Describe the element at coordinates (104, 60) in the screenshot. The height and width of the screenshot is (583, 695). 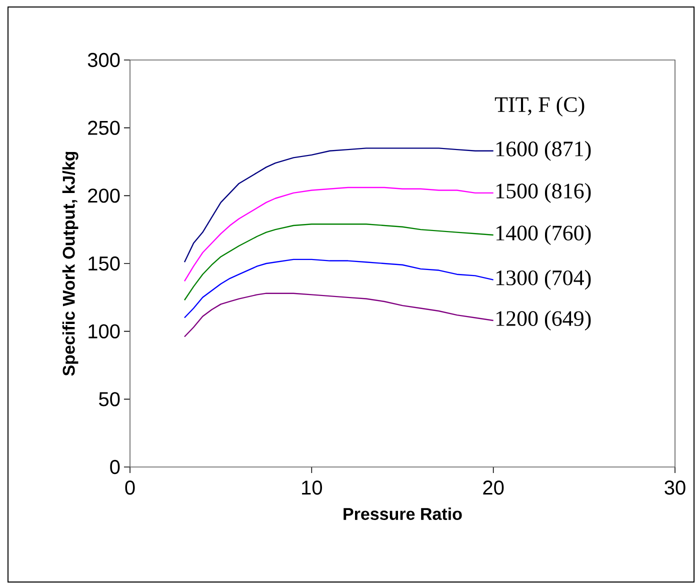
I see `y-tick-label: 300` at that location.